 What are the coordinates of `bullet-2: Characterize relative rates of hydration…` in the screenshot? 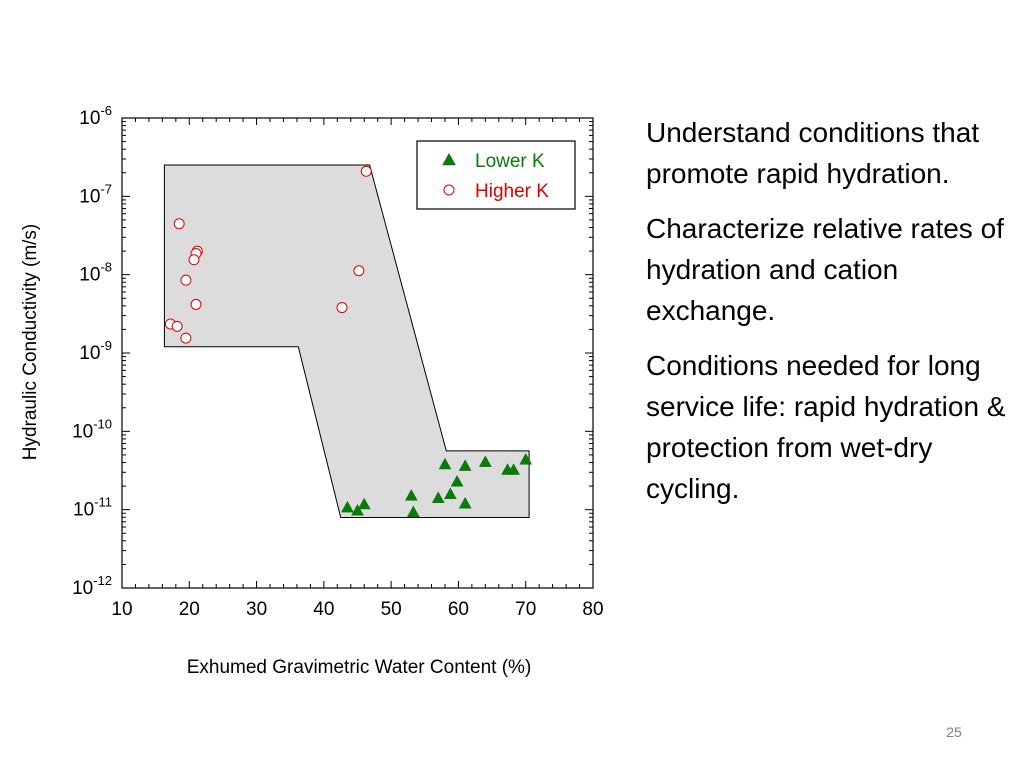 It's located at (825, 269).